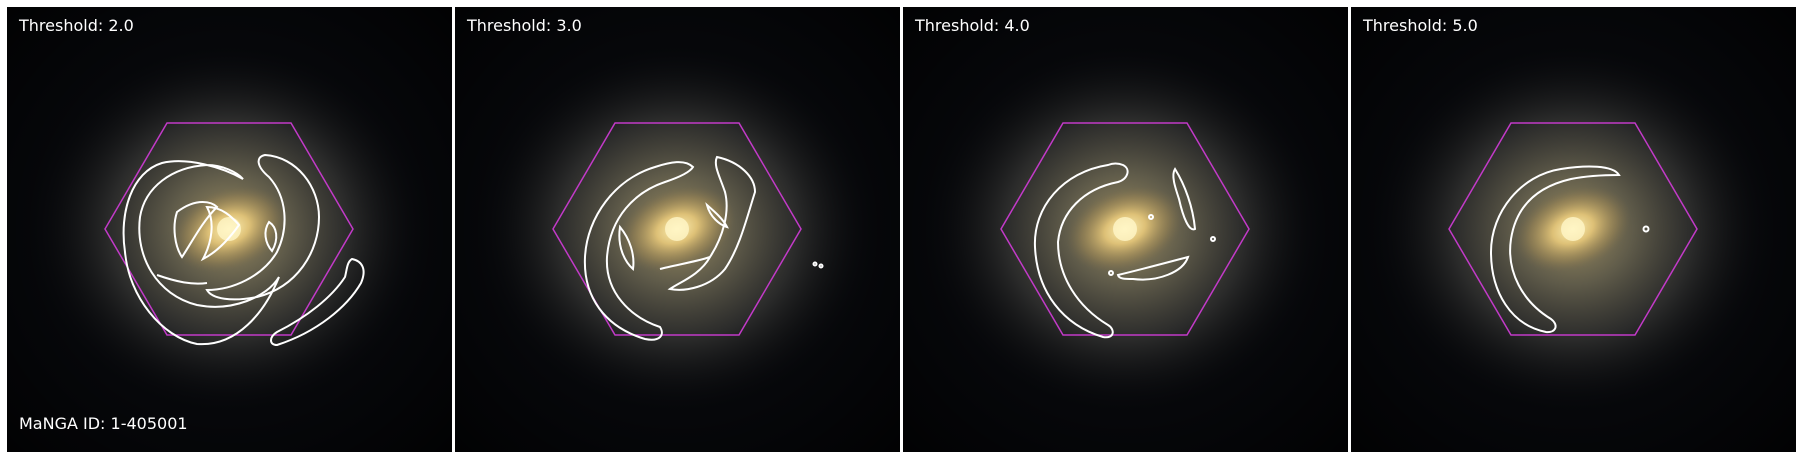 This screenshot has height=457, width=1800. What do you see at coordinates (524, 25) in the screenshot?
I see `threshold-label: Threshold: 3.0` at bounding box center [524, 25].